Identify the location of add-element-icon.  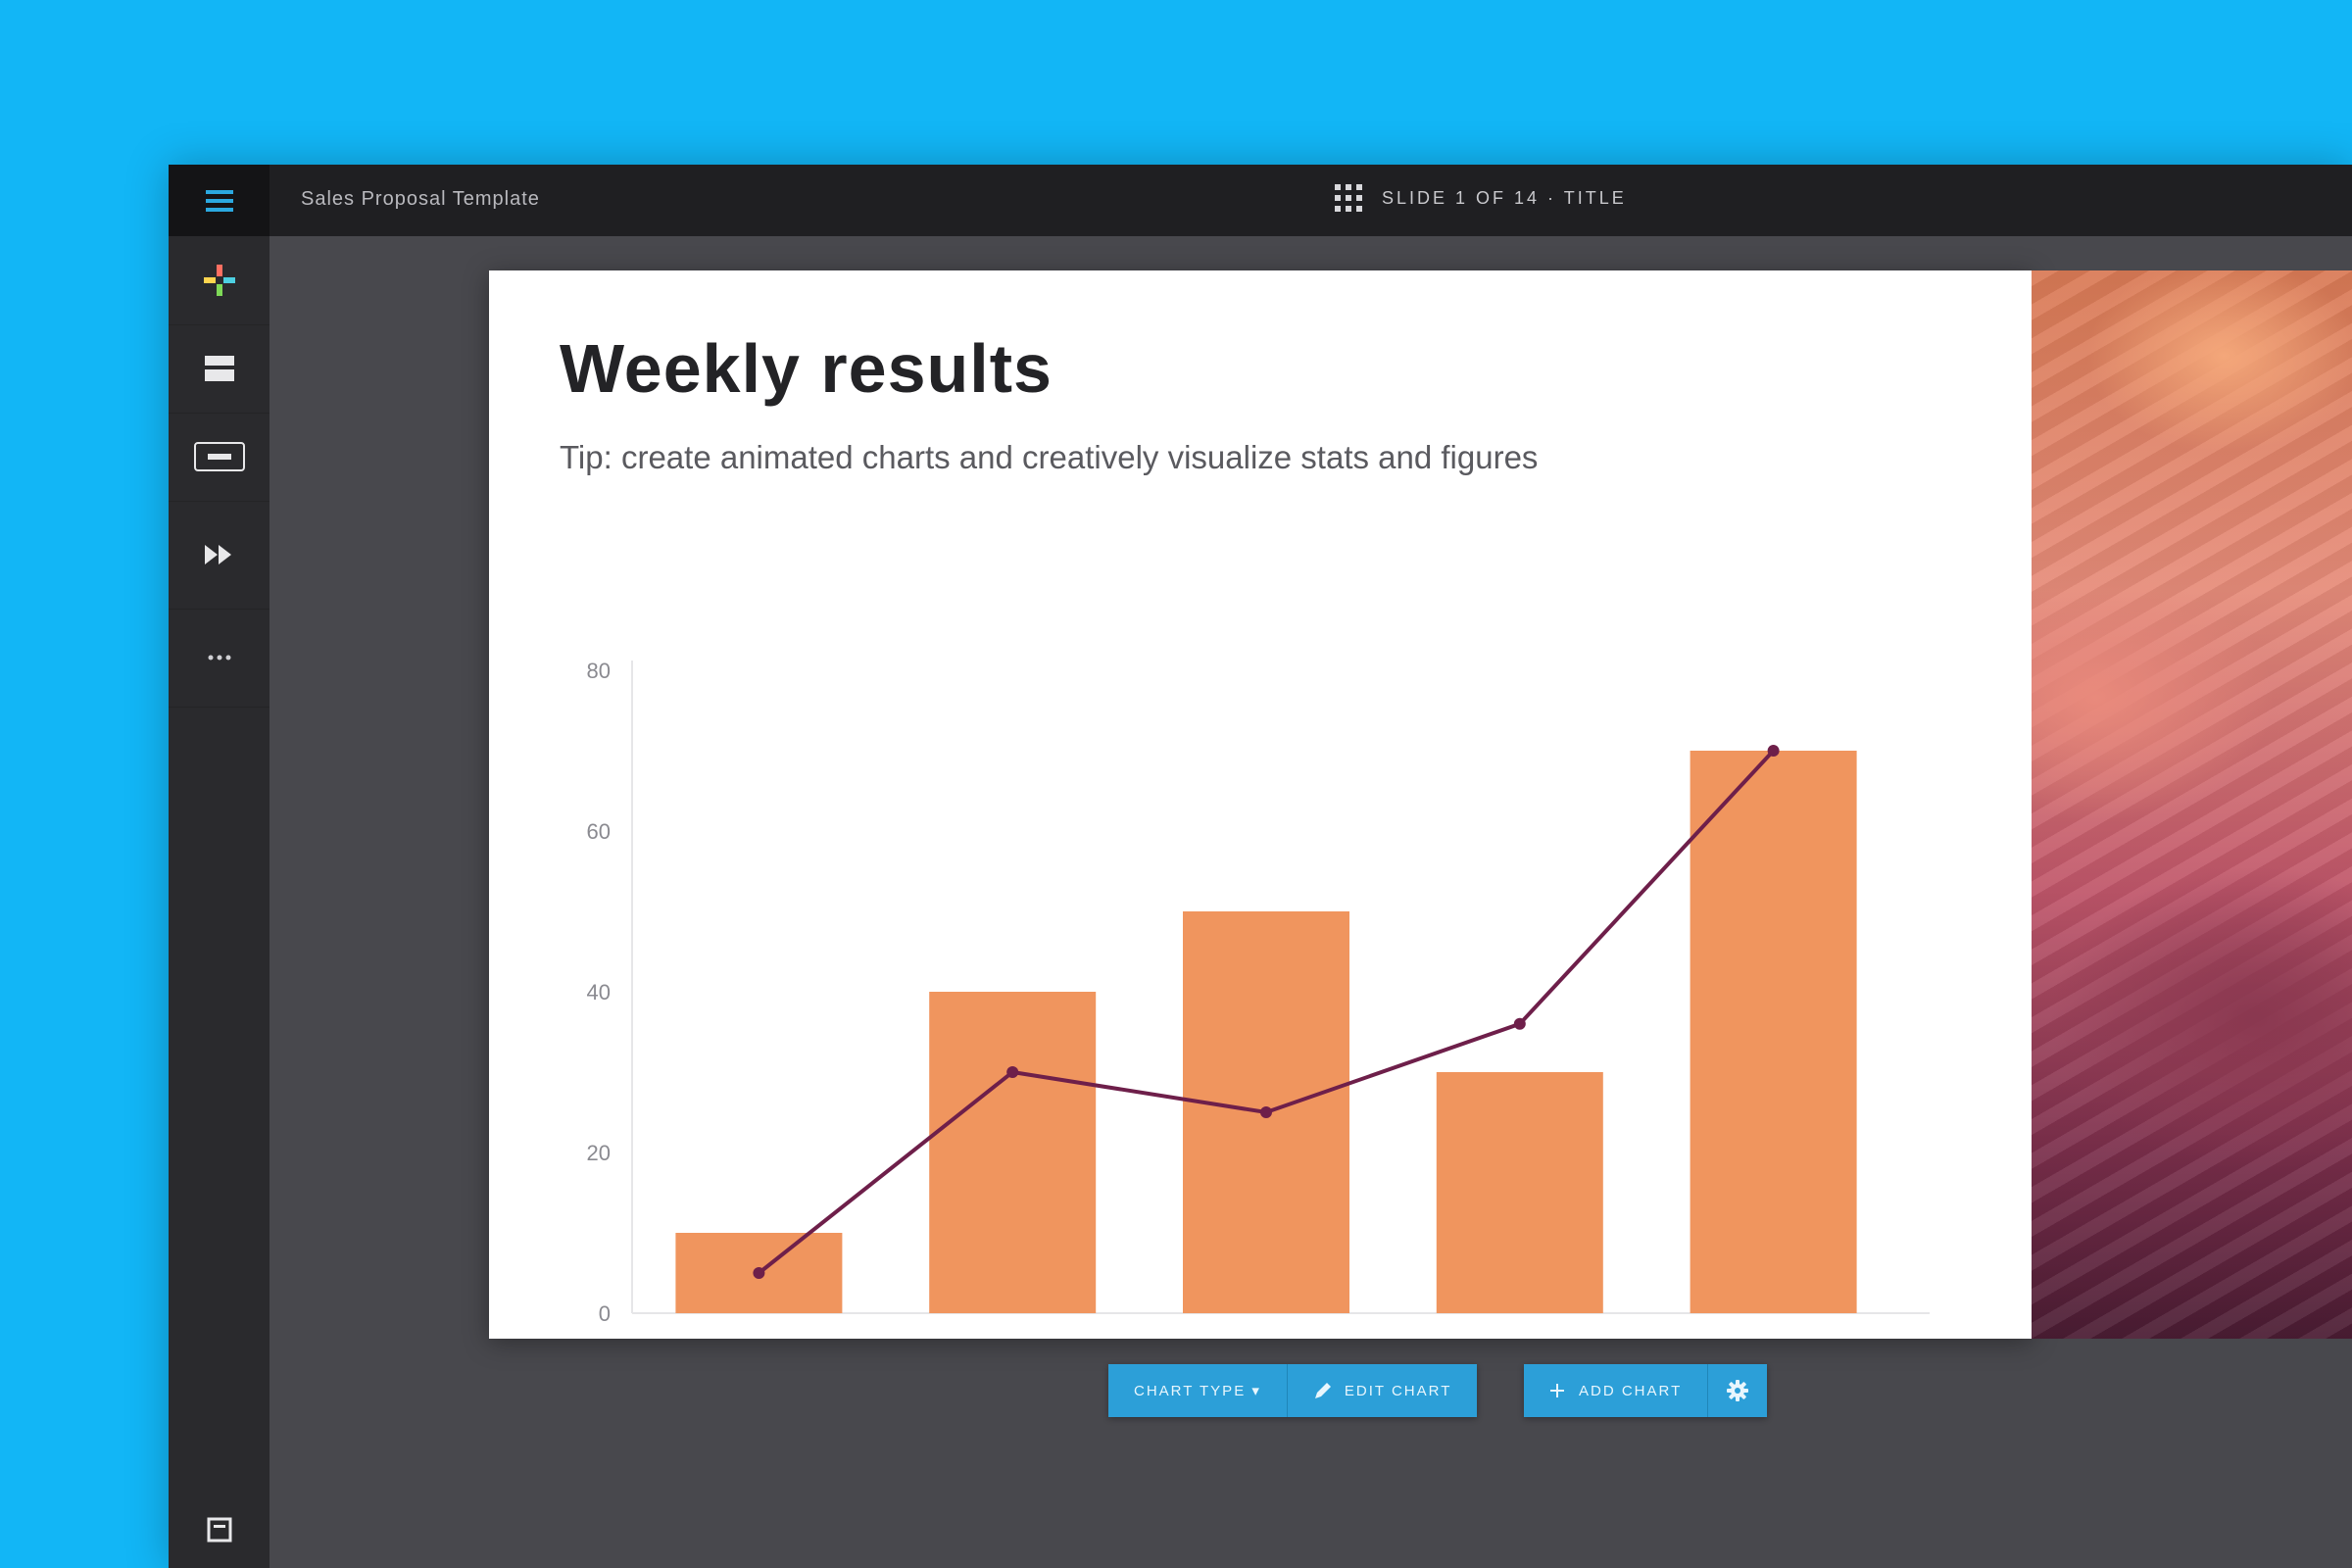
(219, 280).